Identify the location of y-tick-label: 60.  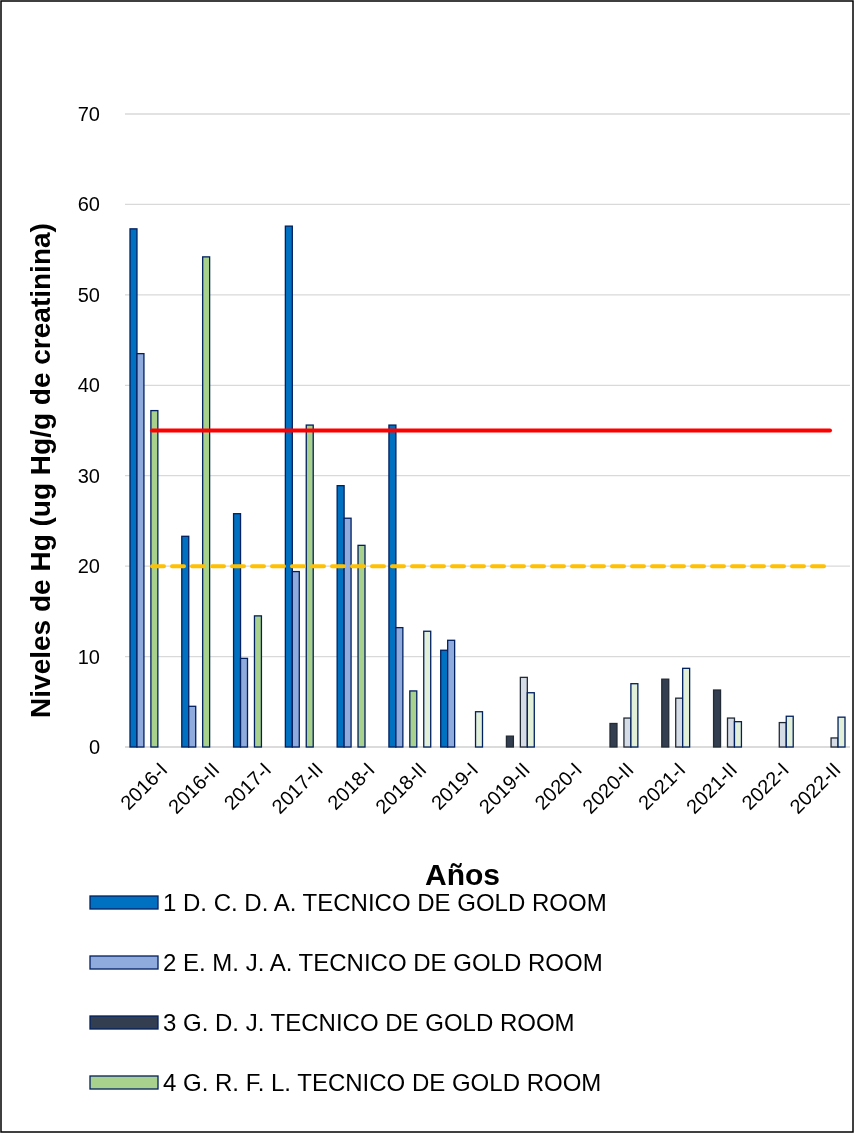
(88, 204).